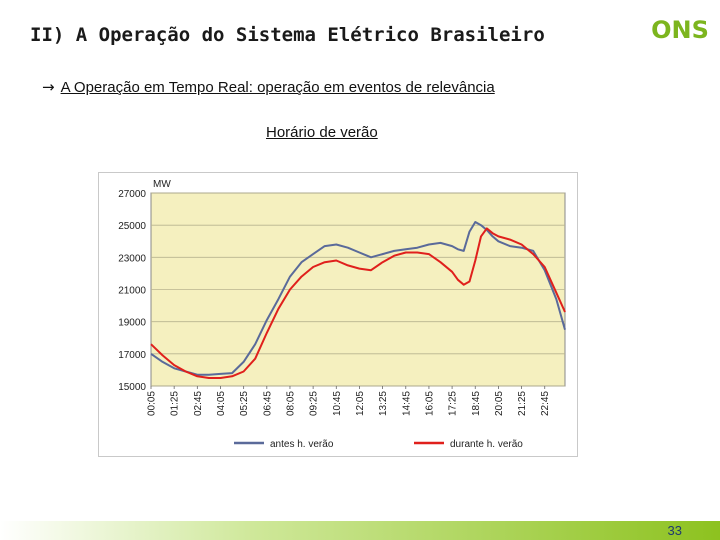  I want to click on y-tick-label: 15000, so click(132, 387).